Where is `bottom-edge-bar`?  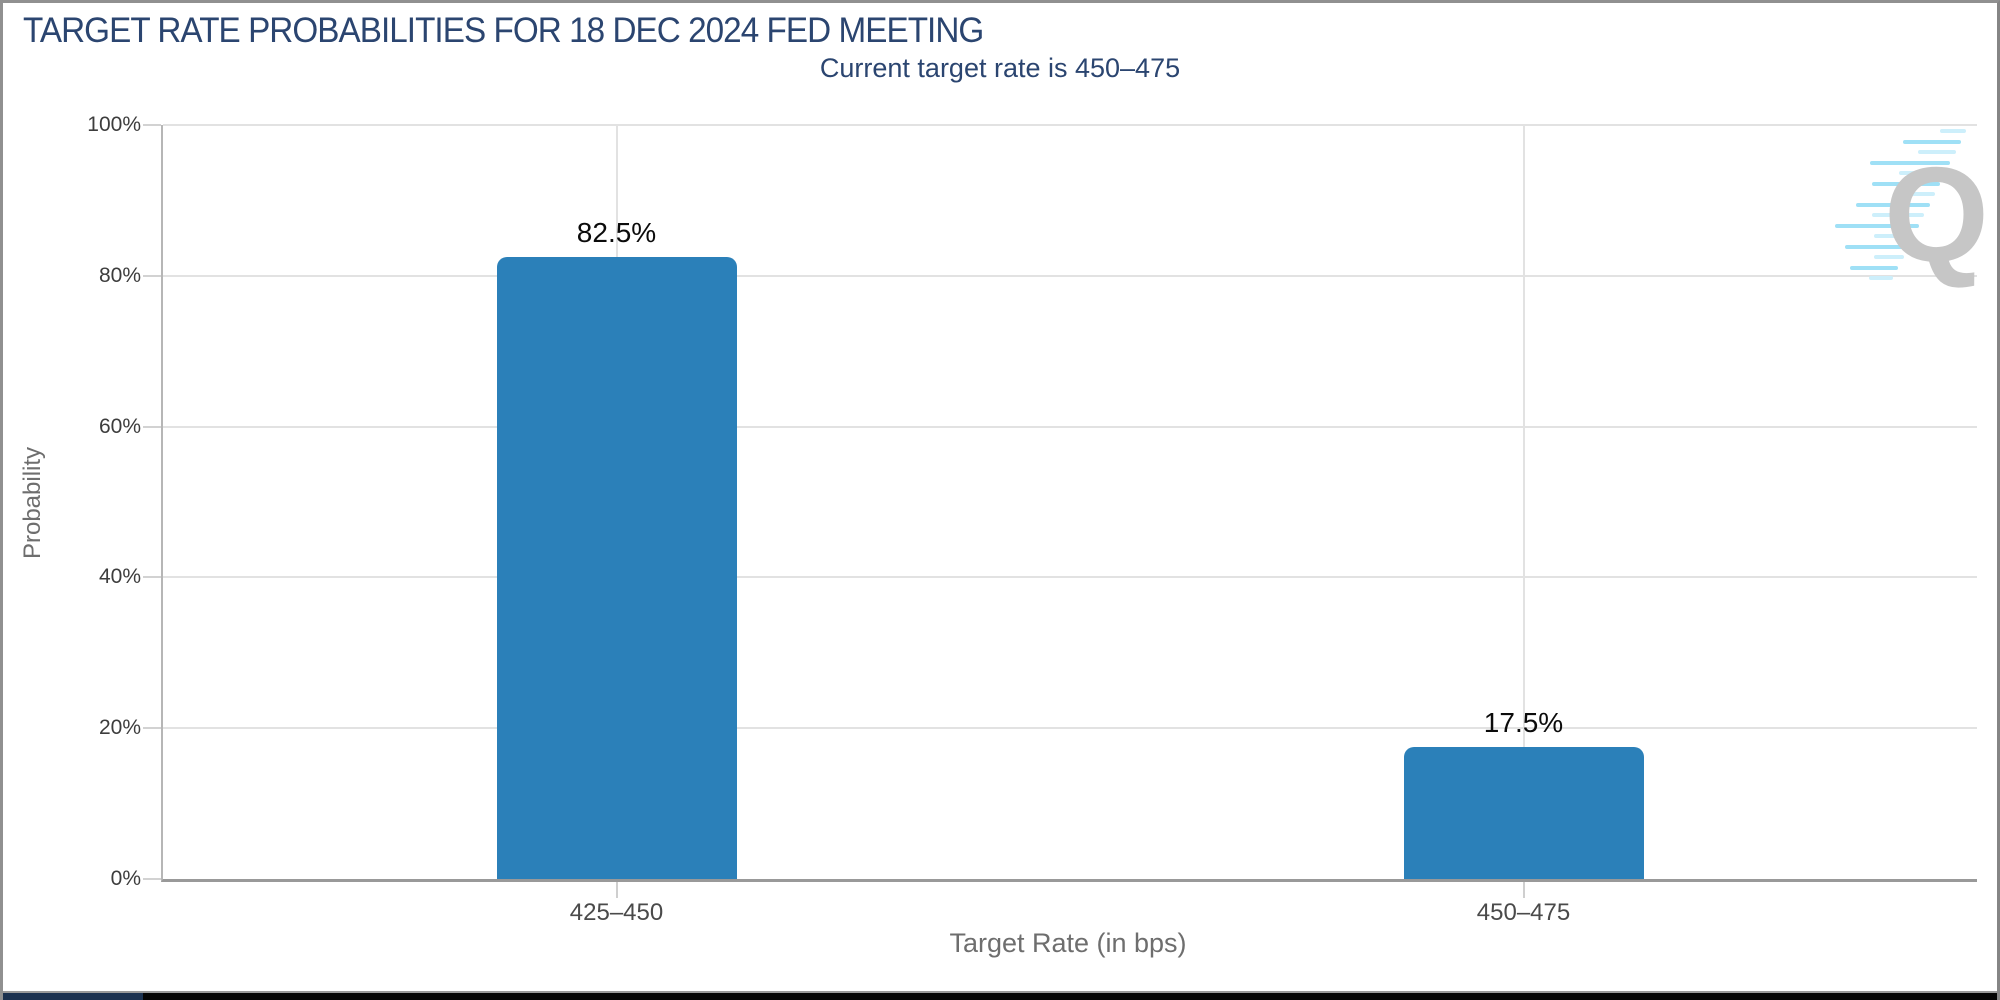 bottom-edge-bar is located at coordinates (1000, 996).